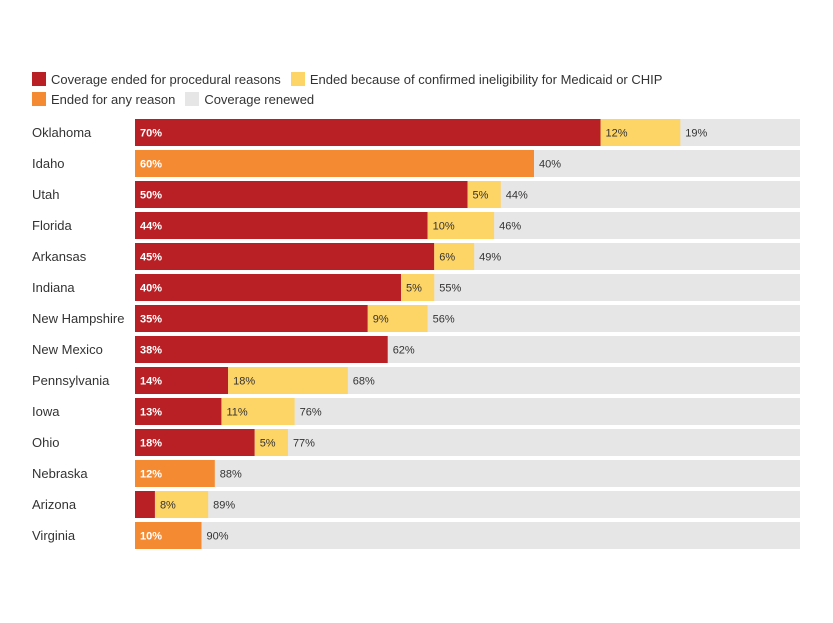 This screenshot has width=833, height=623. I want to click on legend-swatch-ineligible, so click(297, 79).